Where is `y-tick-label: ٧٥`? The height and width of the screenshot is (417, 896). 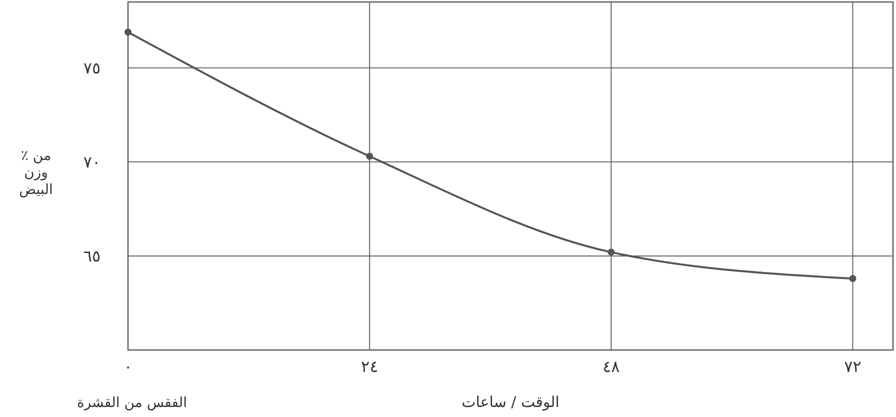 y-tick-label: ٧٥ is located at coordinates (92, 68).